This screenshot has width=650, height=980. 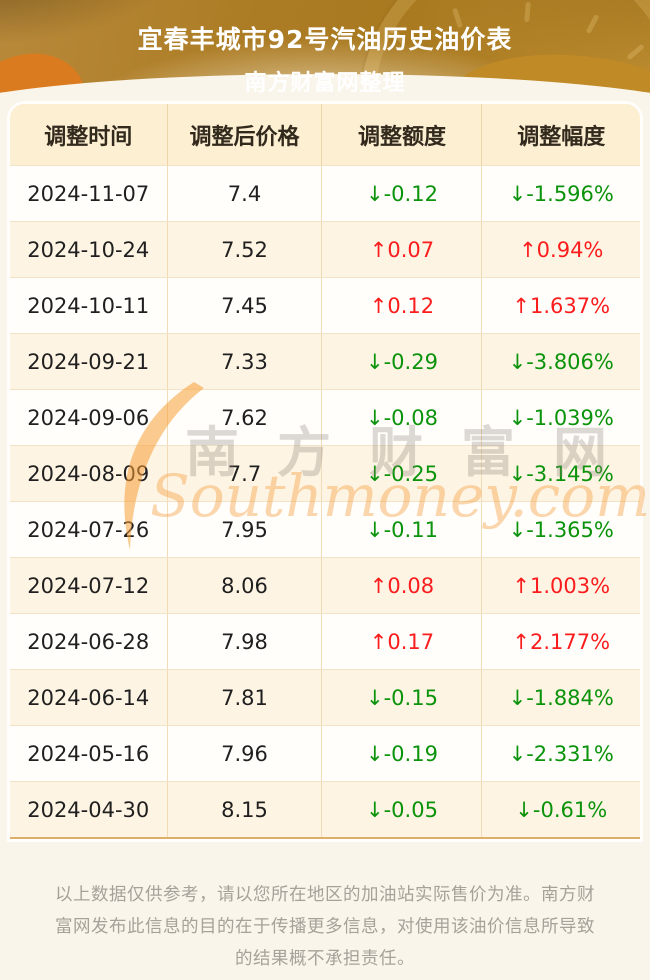 What do you see at coordinates (402, 417) in the screenshot?
I see `cell-change: ↓-0.08` at bounding box center [402, 417].